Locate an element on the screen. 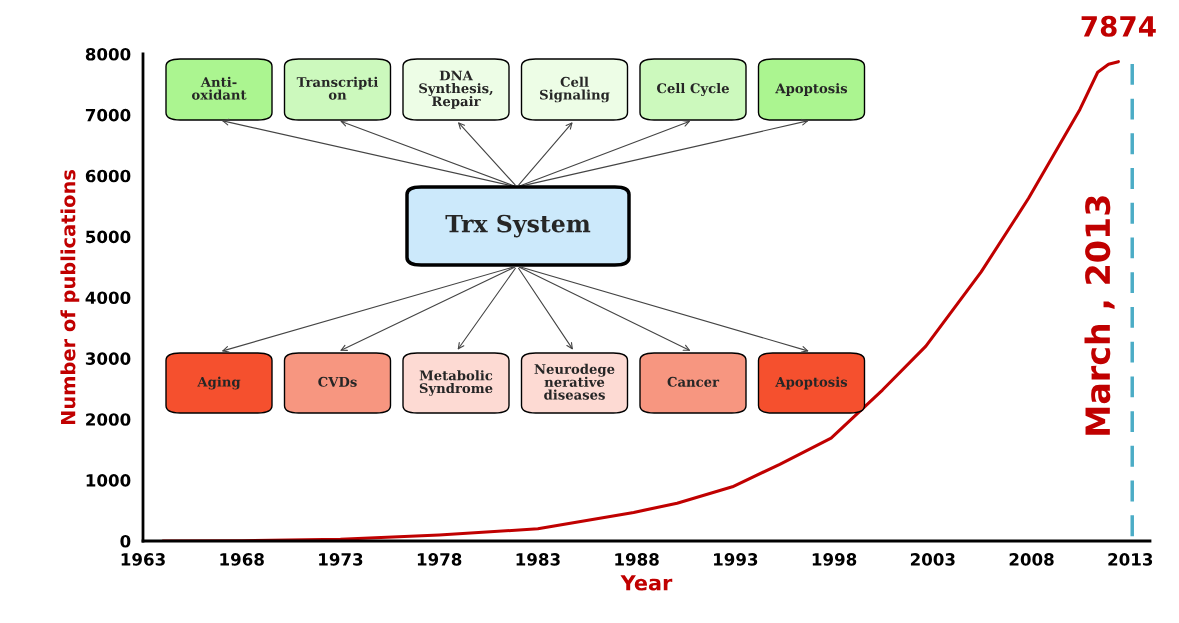  y-axis-title: Number of publications is located at coordinates (70, 297).